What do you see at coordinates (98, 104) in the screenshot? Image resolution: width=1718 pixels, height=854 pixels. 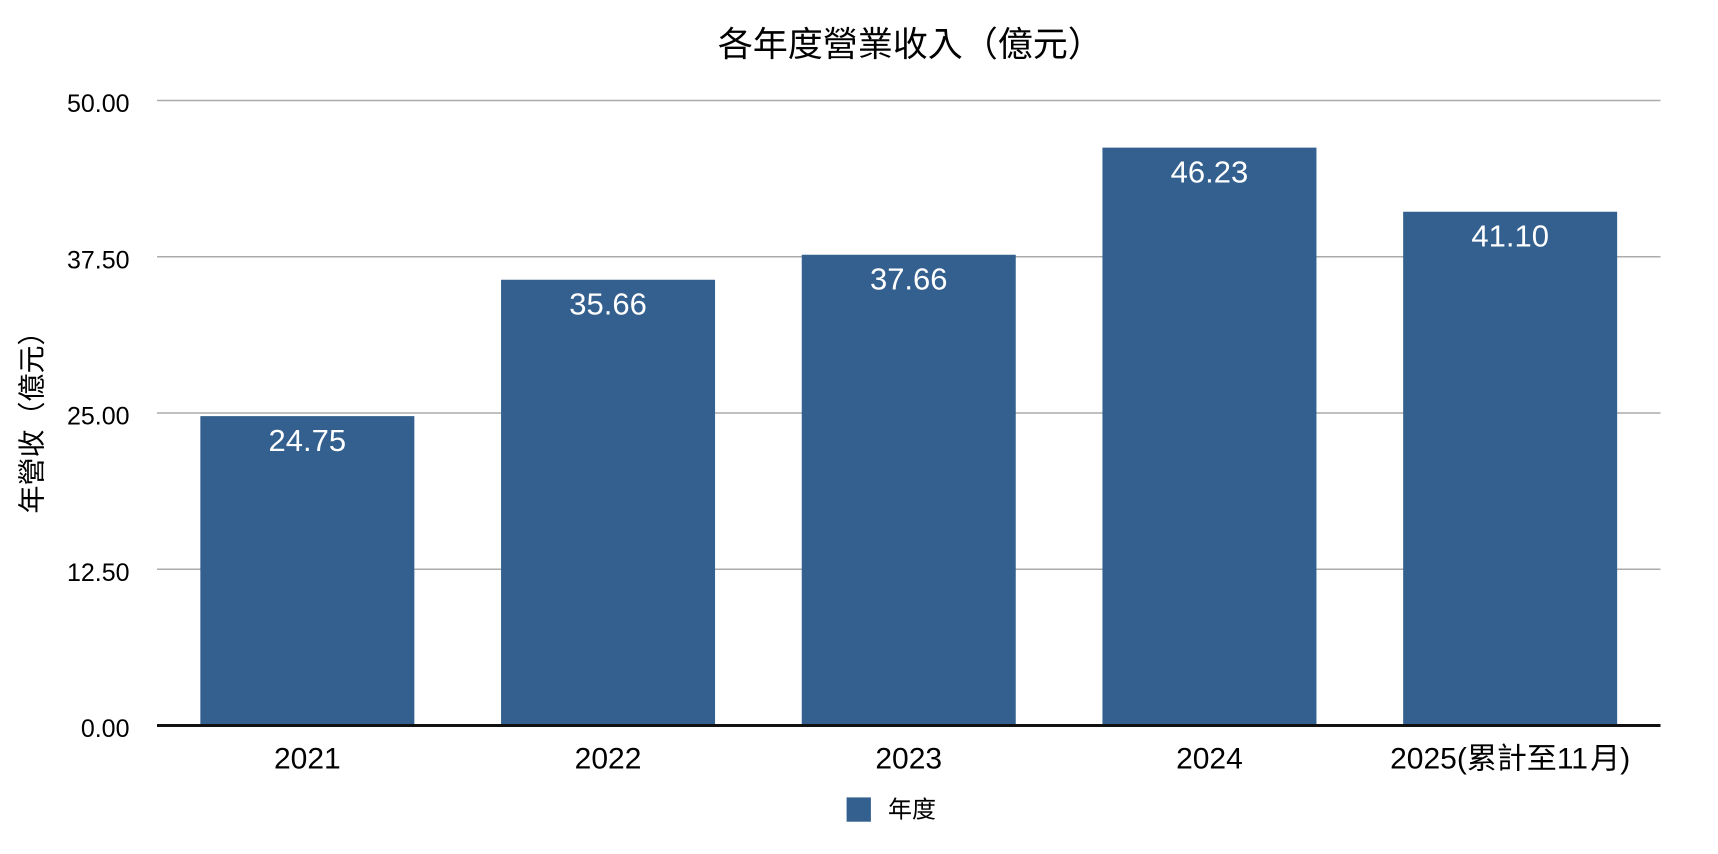 I see `svg-text: 50.00` at bounding box center [98, 104].